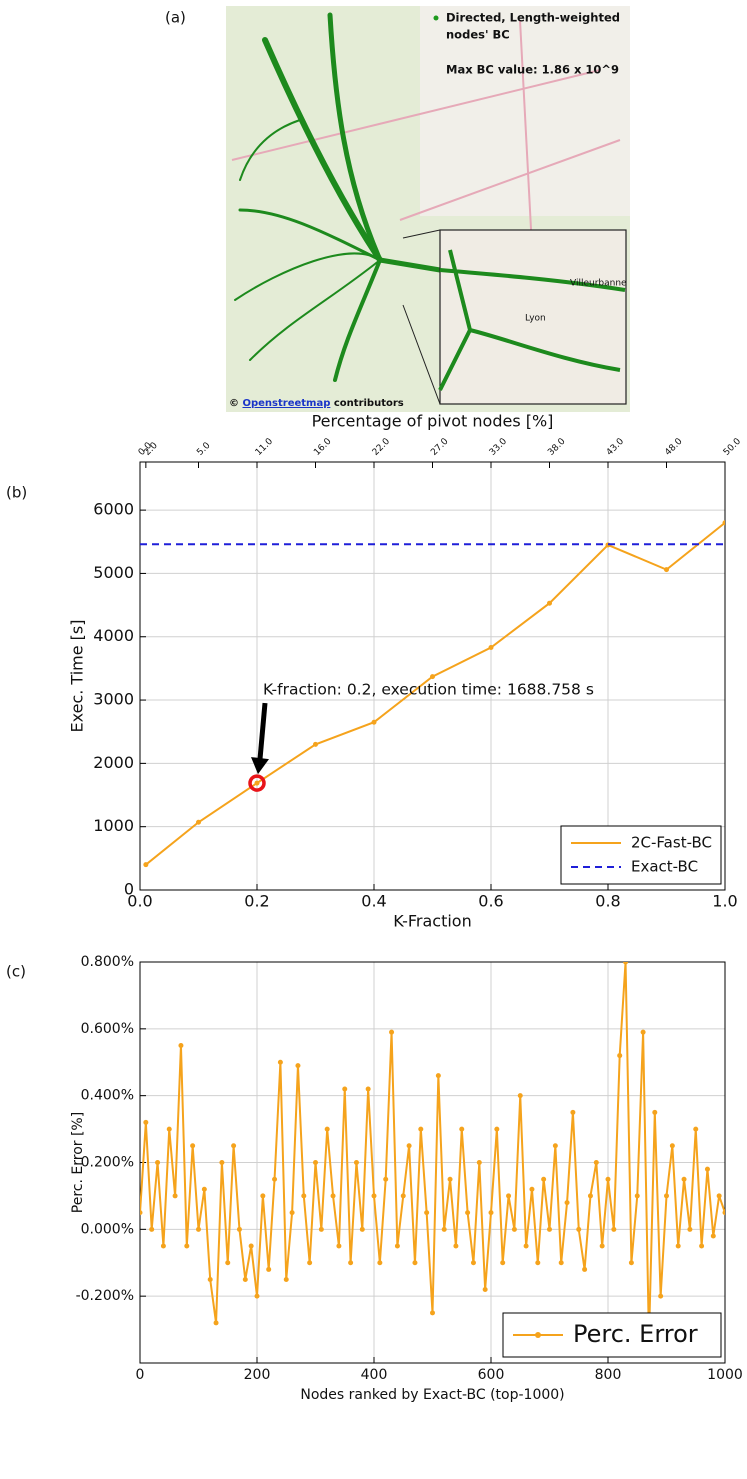  I want to click on y-tick-label: 1000, so click(113, 825).